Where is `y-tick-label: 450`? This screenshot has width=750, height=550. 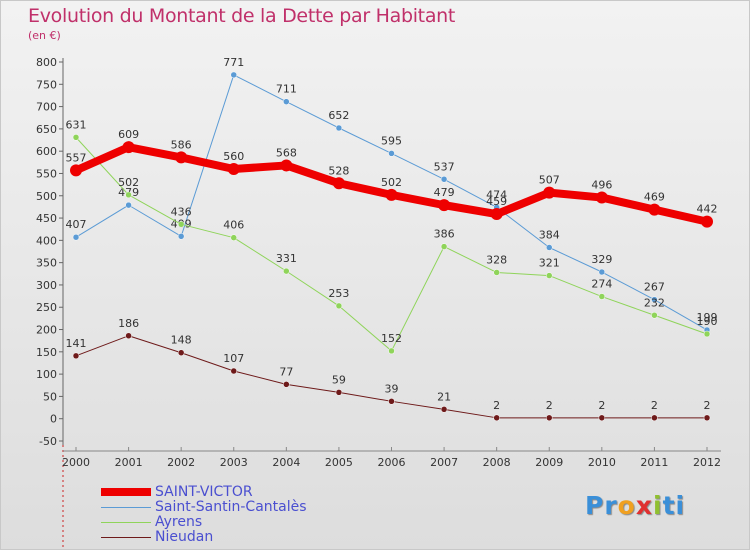
y-tick-label: 450 is located at coordinates (46, 218).